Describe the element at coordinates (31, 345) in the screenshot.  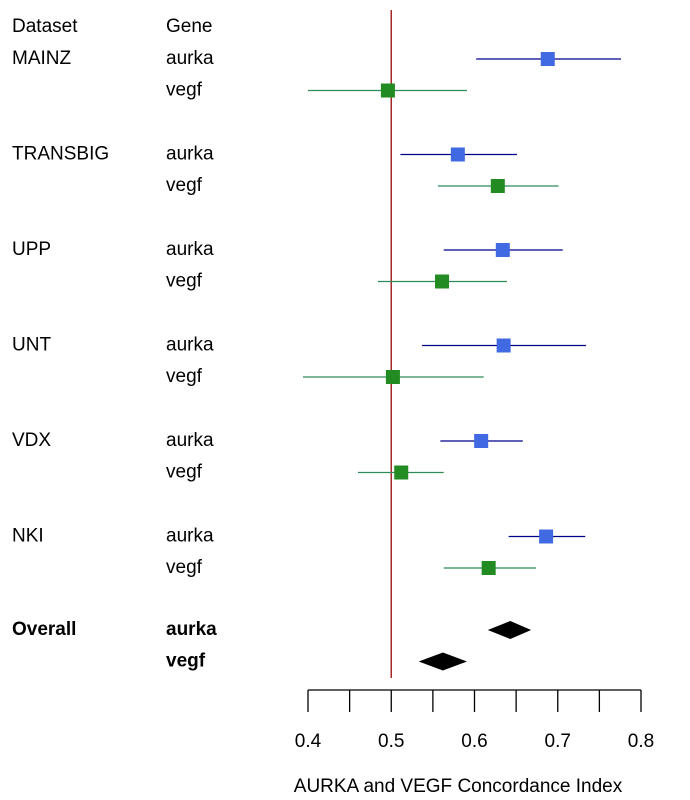
I see `dataset-label: UNT` at that location.